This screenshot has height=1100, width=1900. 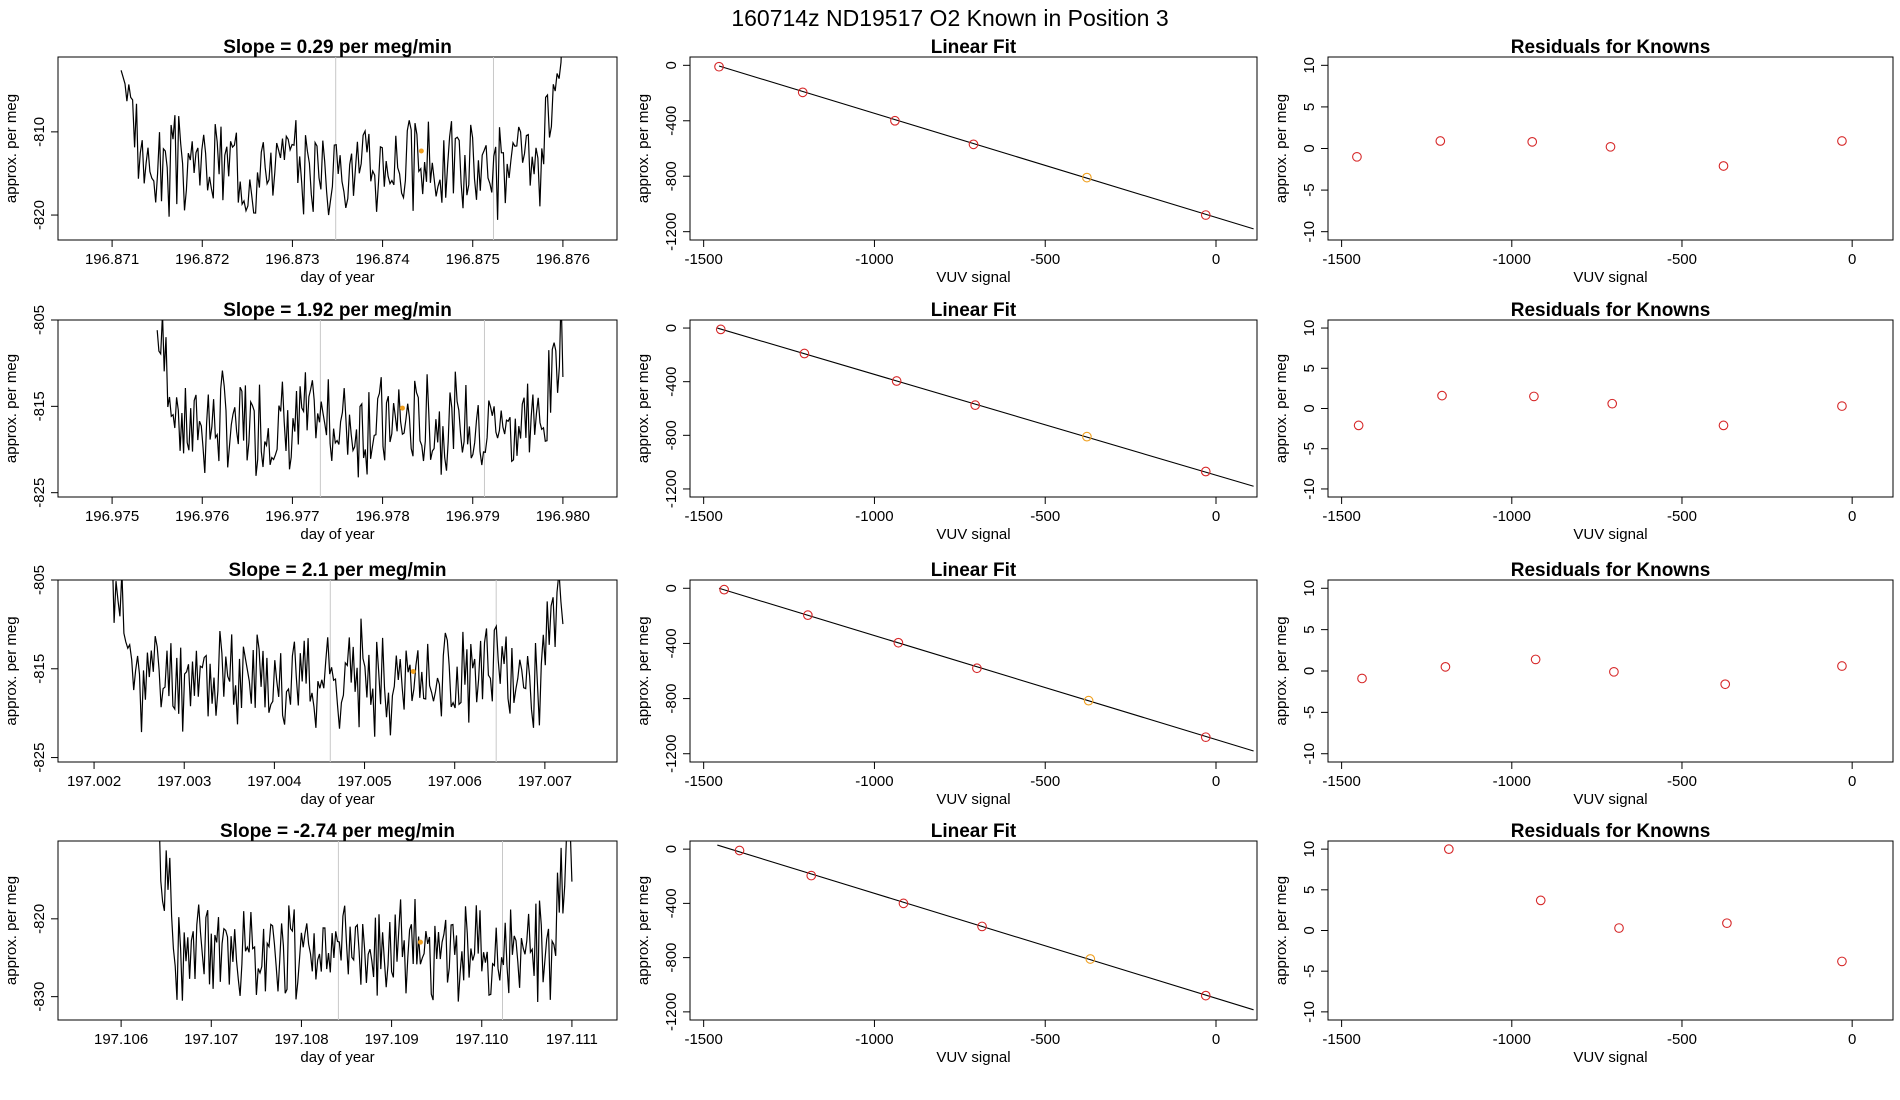 I want to click on highlight-point, so click(x=402, y=408).